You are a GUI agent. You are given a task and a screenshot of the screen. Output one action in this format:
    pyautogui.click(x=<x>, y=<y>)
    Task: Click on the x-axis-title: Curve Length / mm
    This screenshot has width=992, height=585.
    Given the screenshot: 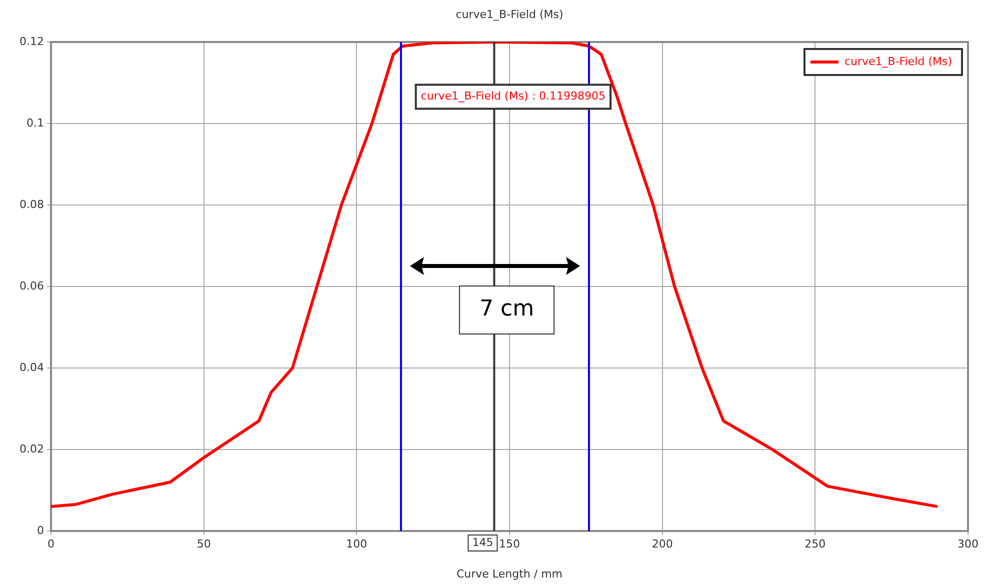 What is the action you would take?
    pyautogui.click(x=509, y=573)
    